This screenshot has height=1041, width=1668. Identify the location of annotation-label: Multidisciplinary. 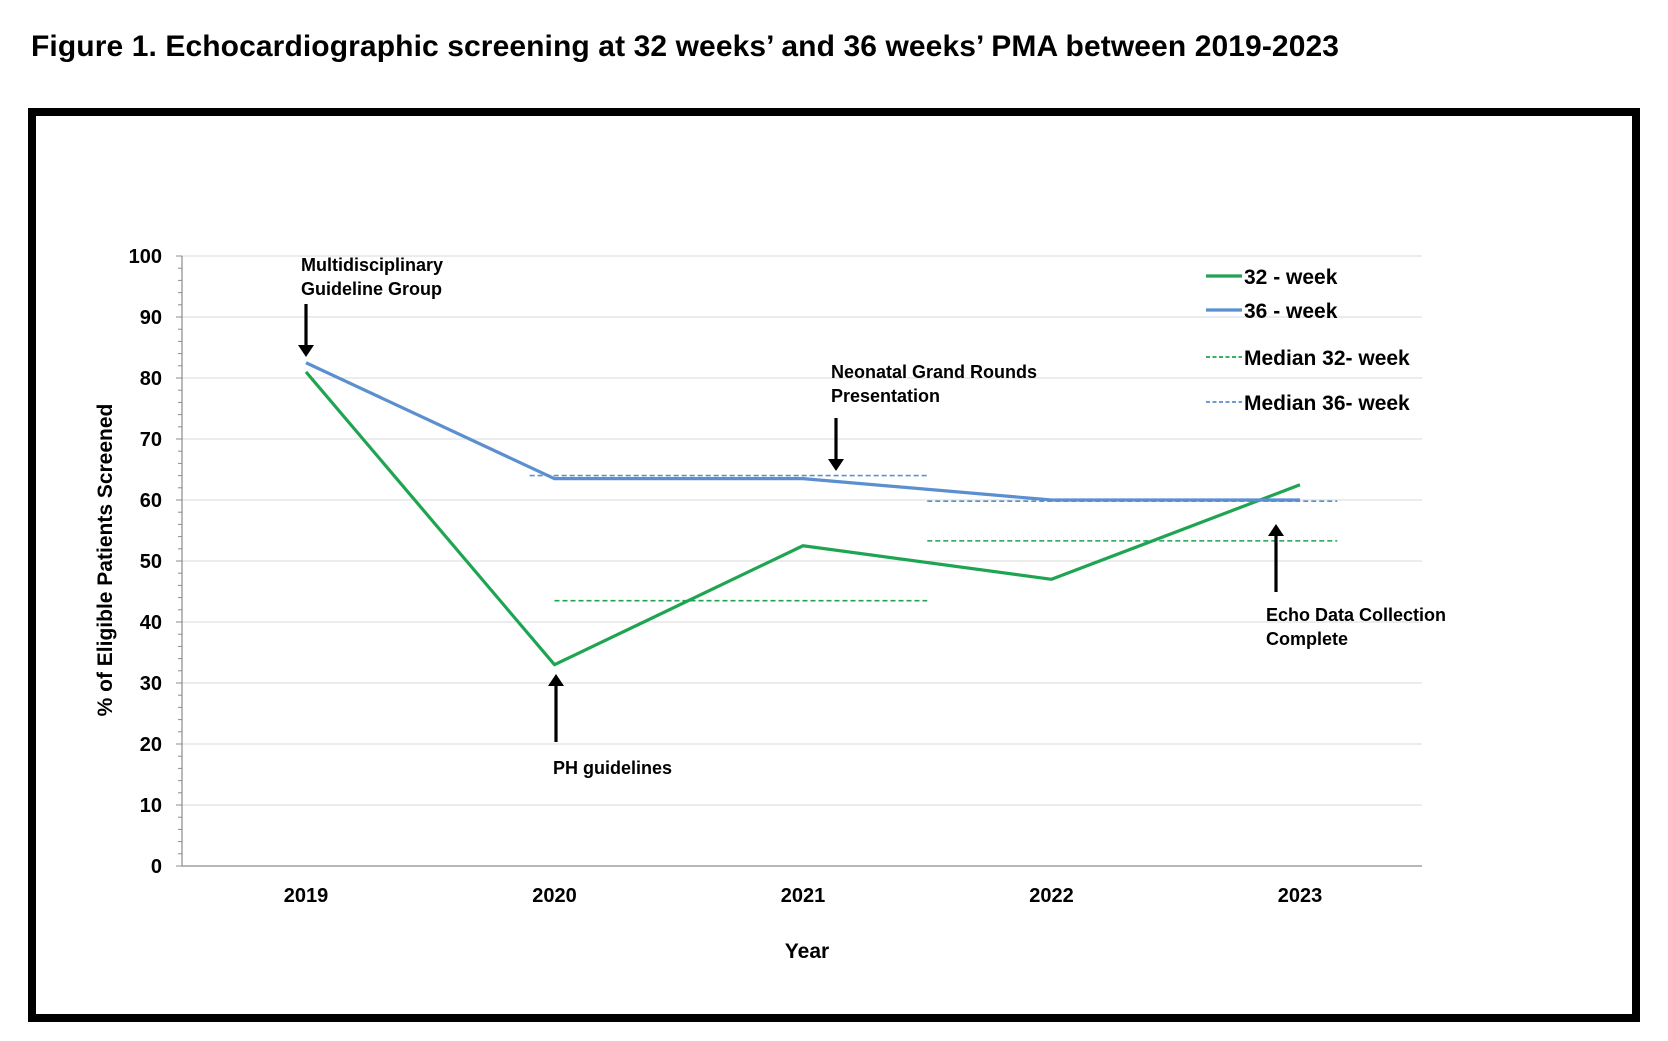
(372, 265).